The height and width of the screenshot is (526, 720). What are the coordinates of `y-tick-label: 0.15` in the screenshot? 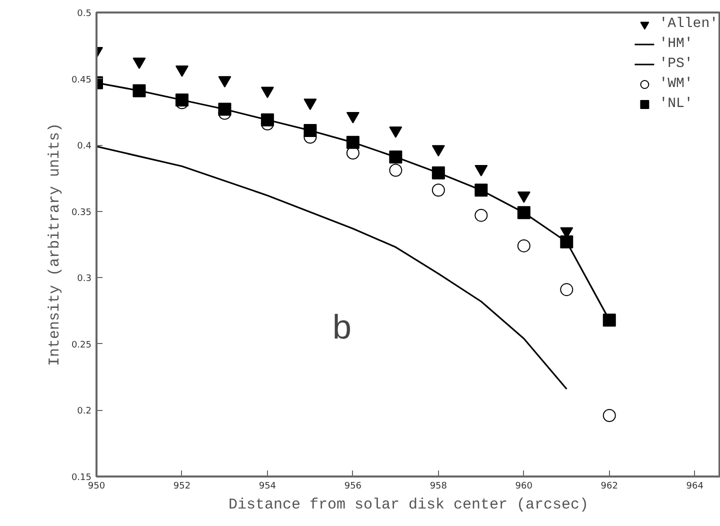 It's located at (81, 478).